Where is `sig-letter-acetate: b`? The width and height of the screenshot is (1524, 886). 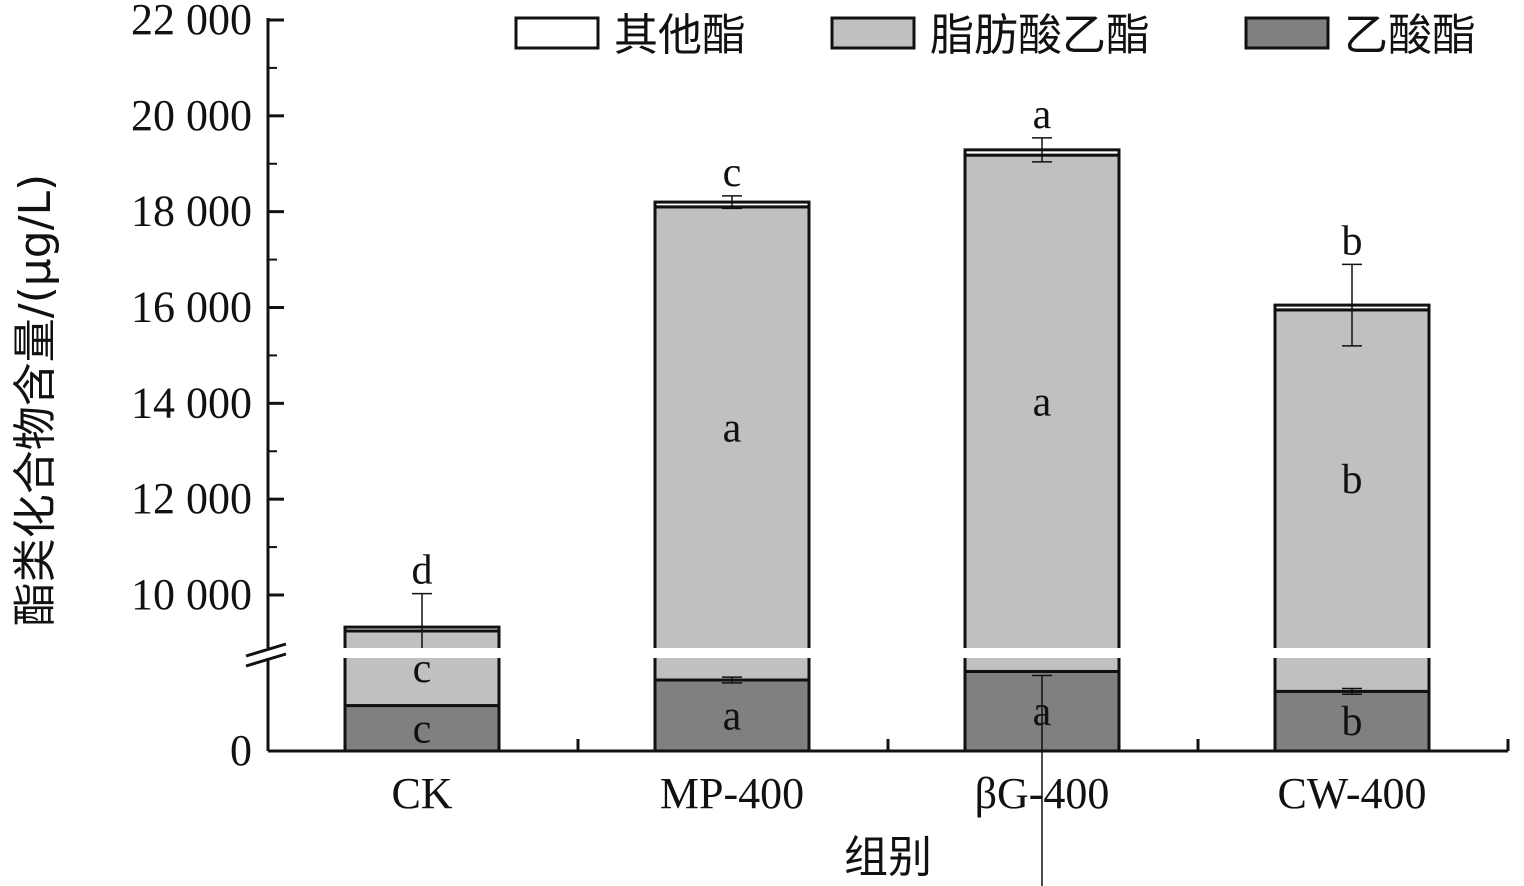 sig-letter-acetate: b is located at coordinates (1352, 722).